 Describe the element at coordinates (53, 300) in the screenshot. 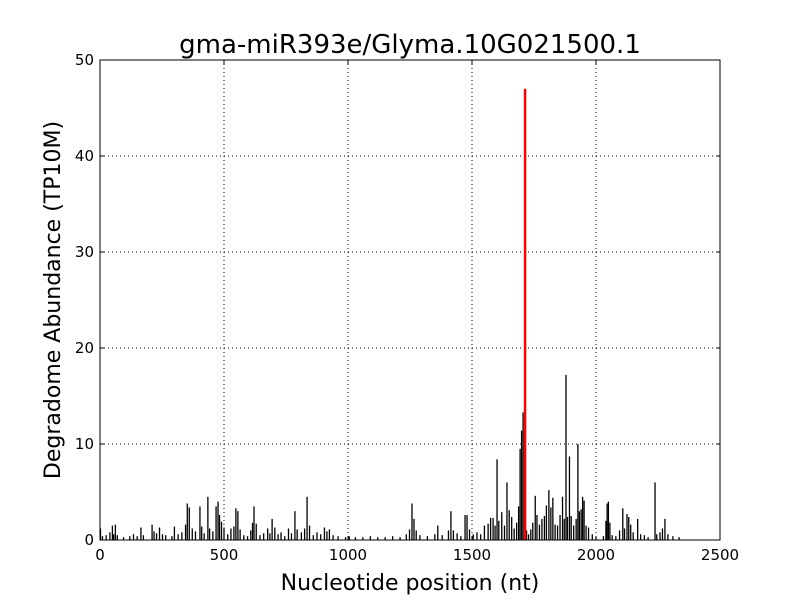

I see `y-axis-label: Degradome Abundance (TP10M)` at that location.